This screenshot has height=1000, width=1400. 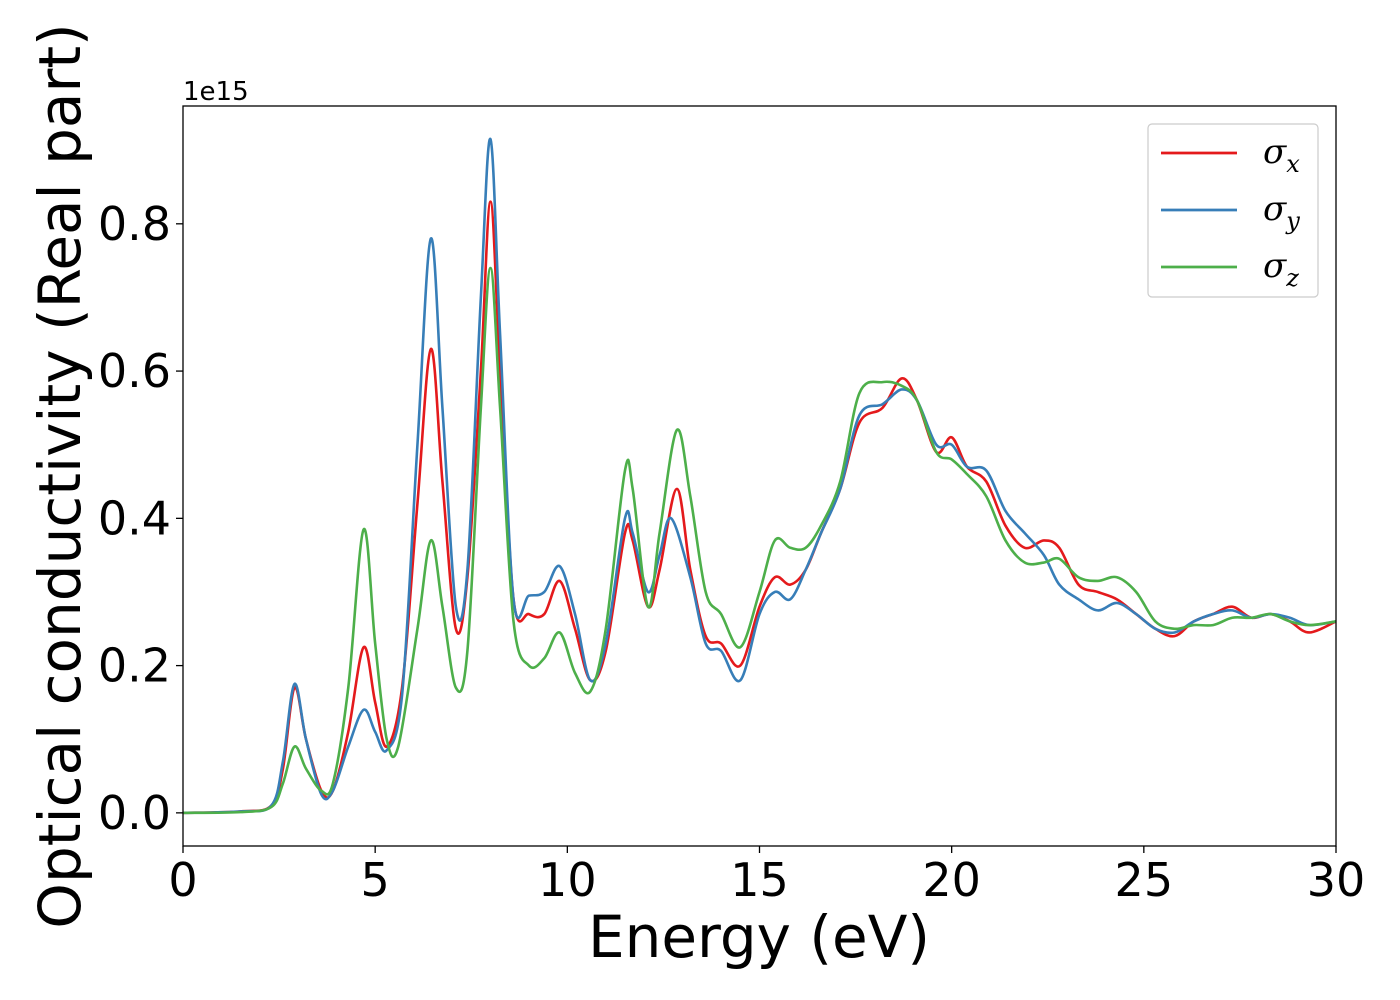 What do you see at coordinates (60, 475) in the screenshot?
I see `y-axis-label: Optical conductivity (Real part)` at bounding box center [60, 475].